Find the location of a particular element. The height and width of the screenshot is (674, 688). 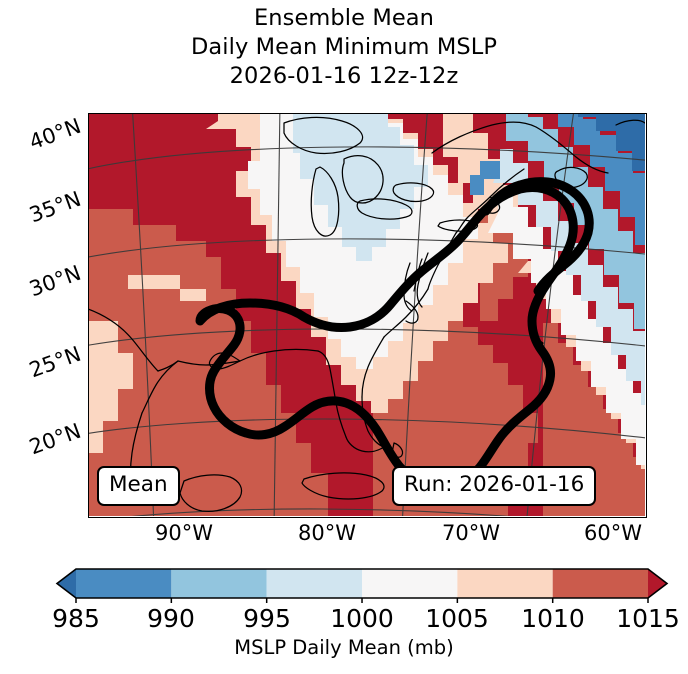

parallel-25N is located at coordinates (366, 428).